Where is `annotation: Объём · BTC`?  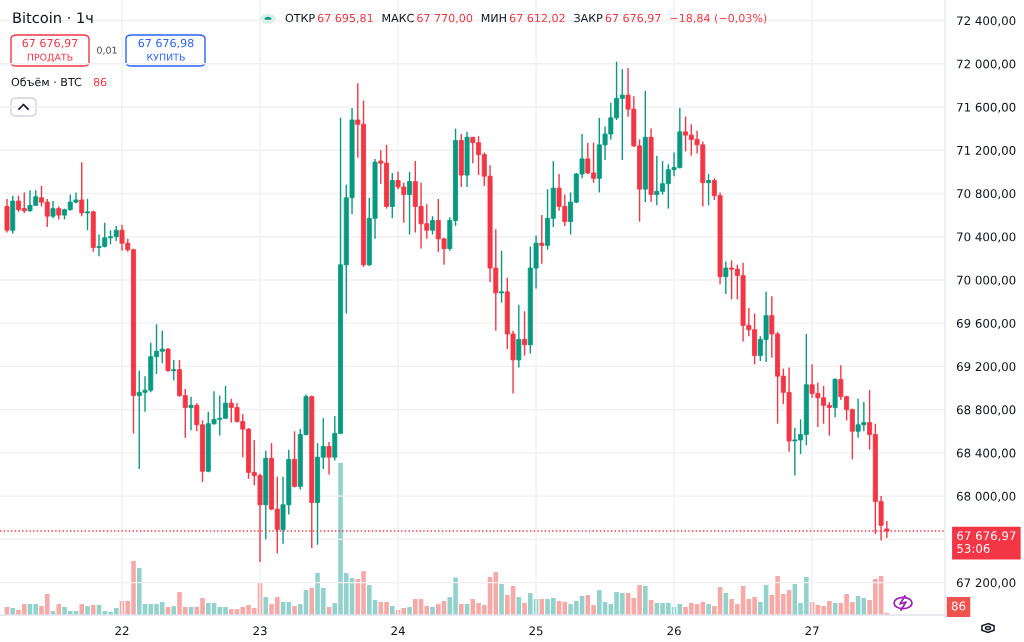 annotation: Объём · BTC is located at coordinates (46, 82).